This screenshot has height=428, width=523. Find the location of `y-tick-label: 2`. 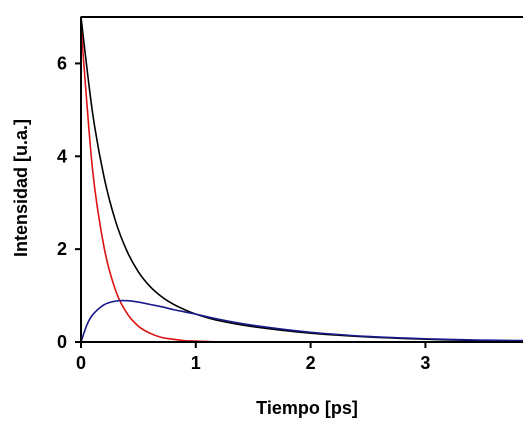

y-tick-label: 2 is located at coordinates (62, 249).